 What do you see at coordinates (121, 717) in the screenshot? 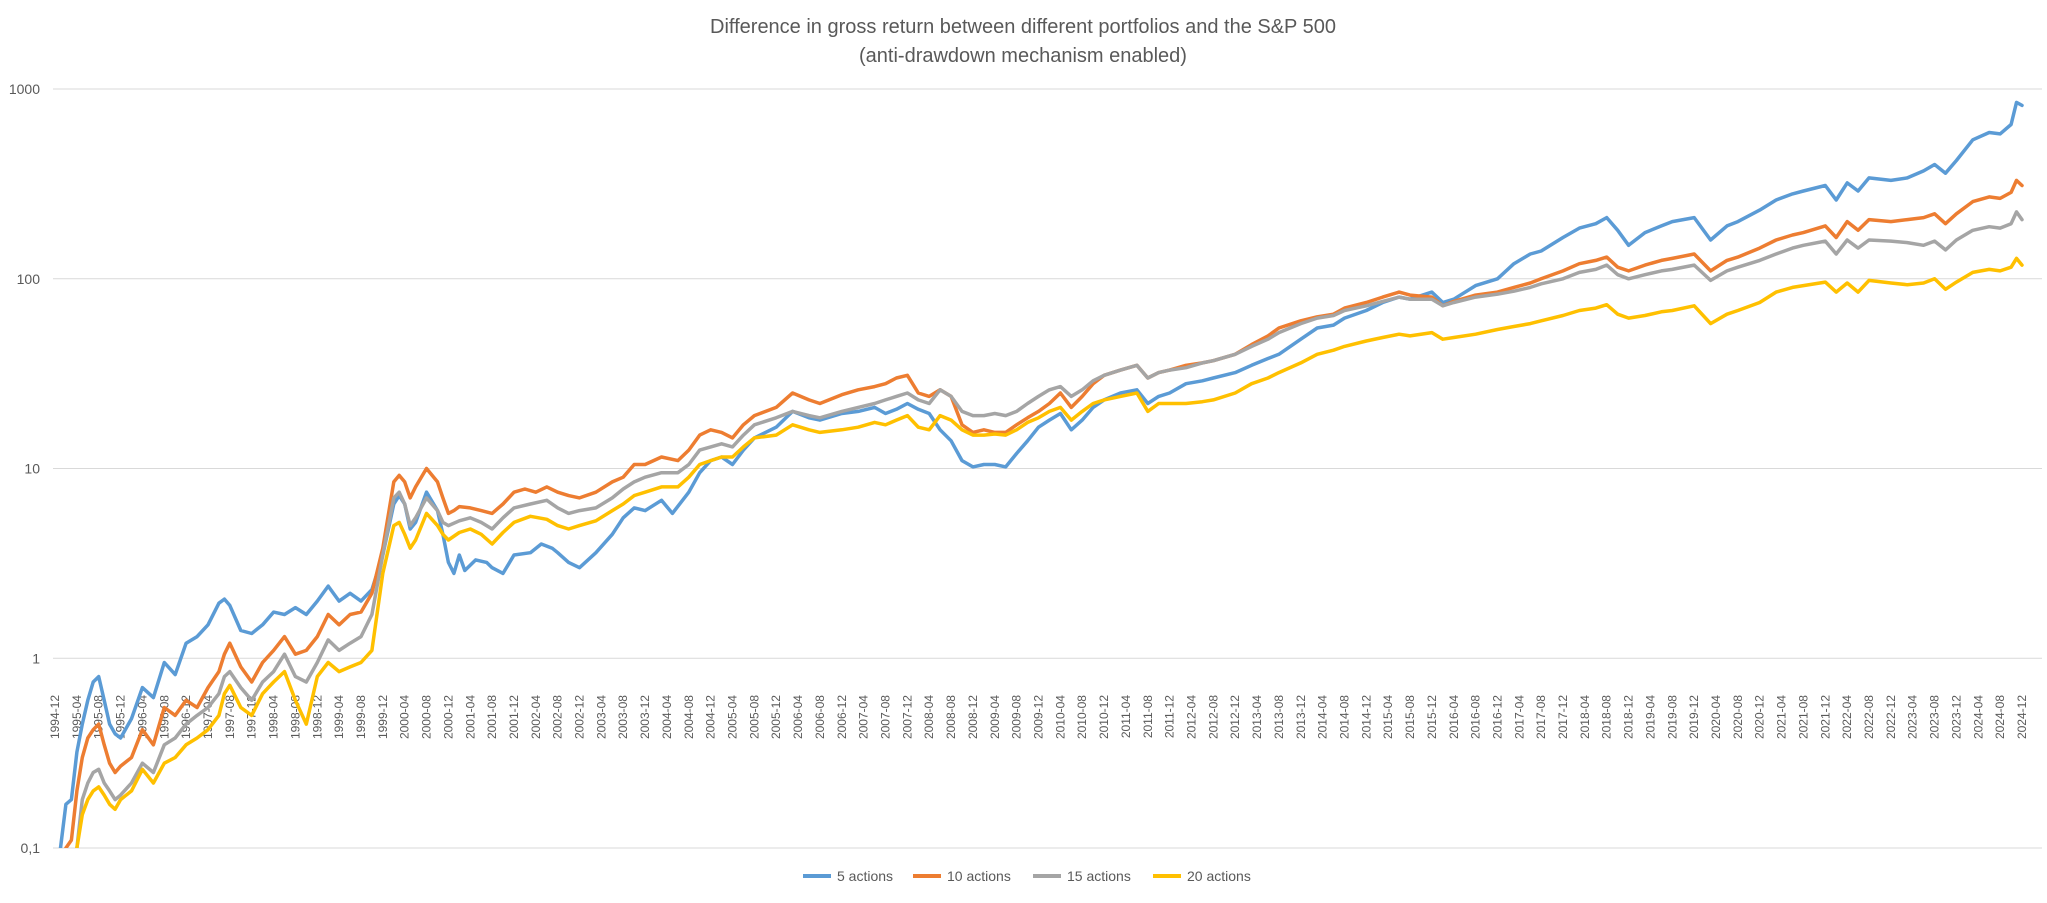
I see `x-tick-label: 1995-12` at bounding box center [121, 717].